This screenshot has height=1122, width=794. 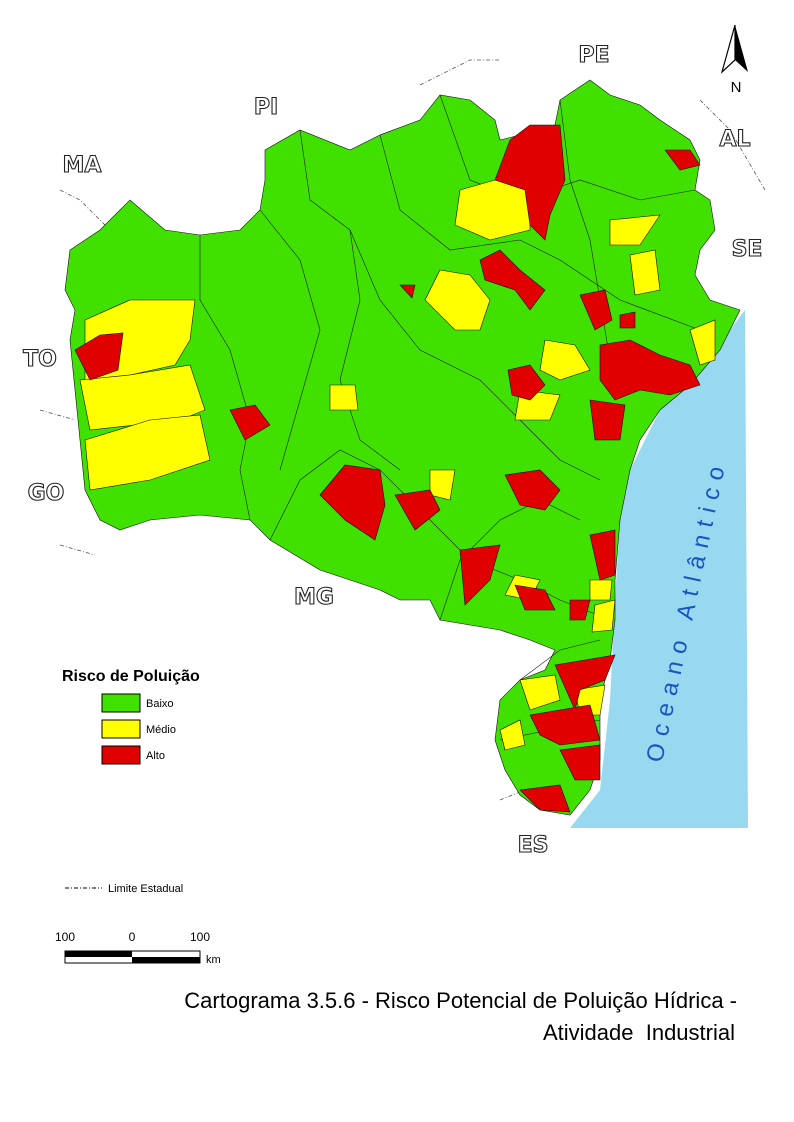 What do you see at coordinates (82, 165) in the screenshot?
I see `state-label: MA` at bounding box center [82, 165].